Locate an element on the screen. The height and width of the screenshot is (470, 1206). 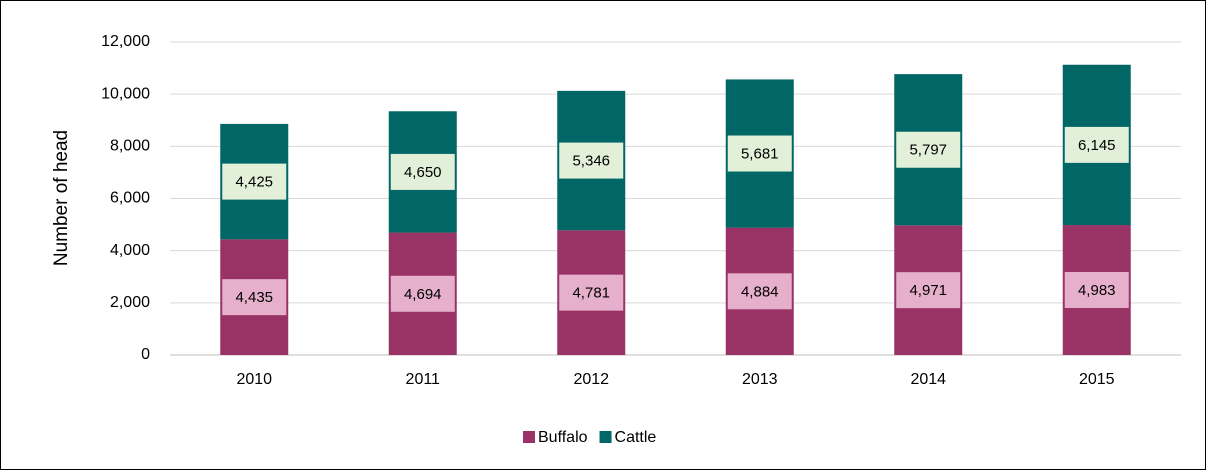
data-label: 5,346 is located at coordinates (591, 161).